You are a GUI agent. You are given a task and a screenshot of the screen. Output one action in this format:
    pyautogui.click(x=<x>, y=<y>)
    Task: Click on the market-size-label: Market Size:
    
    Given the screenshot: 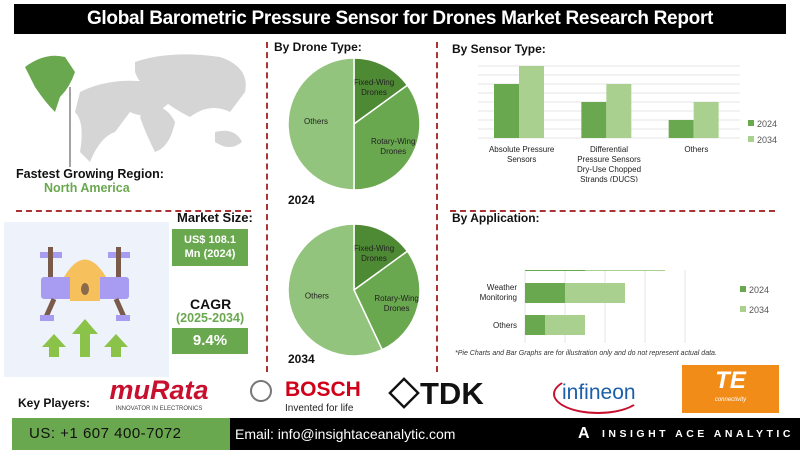 What is the action you would take?
    pyautogui.click(x=215, y=217)
    